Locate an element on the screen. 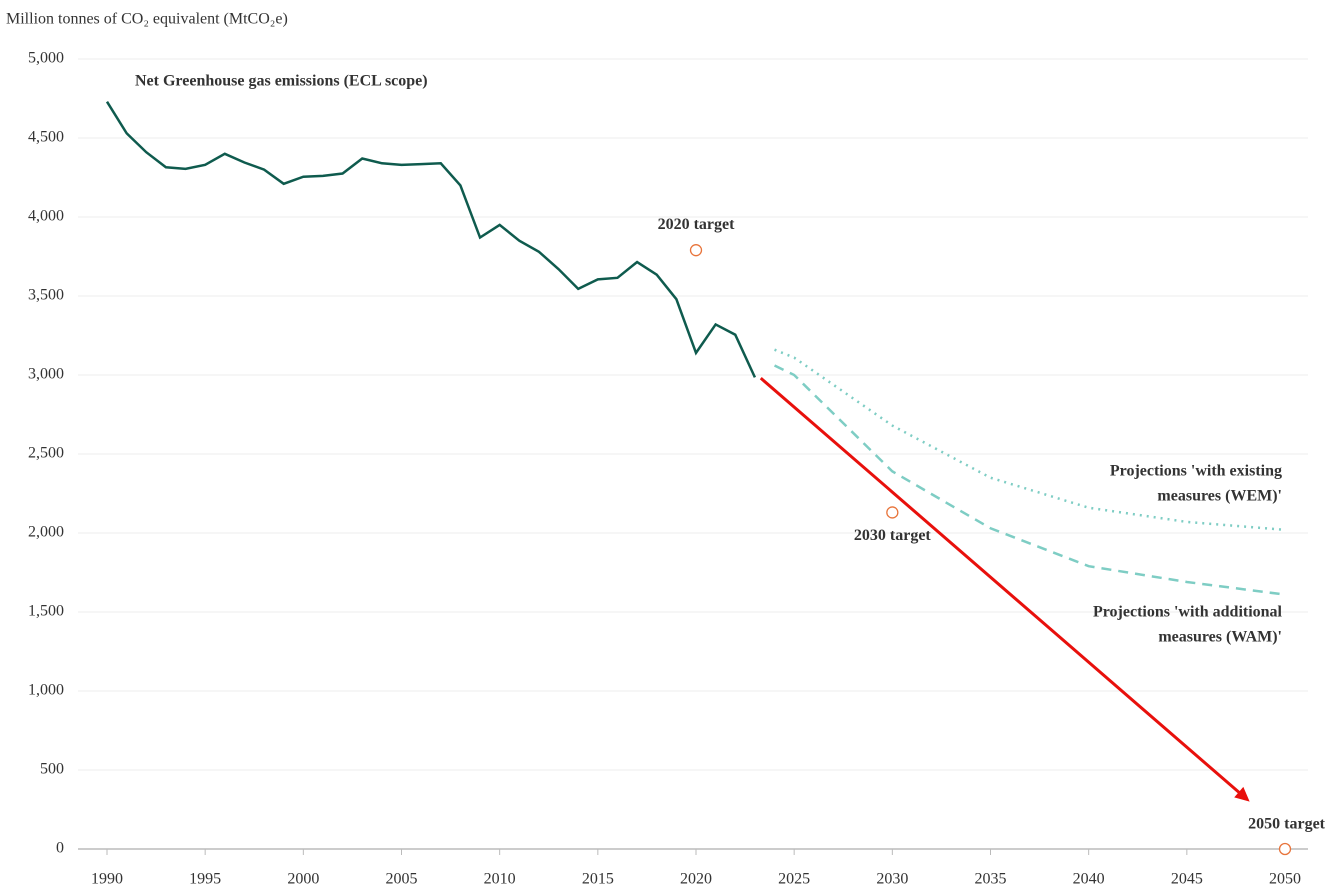 This screenshot has width=1327, height=889. y-tick-label: 2,000 is located at coordinates (46, 532).